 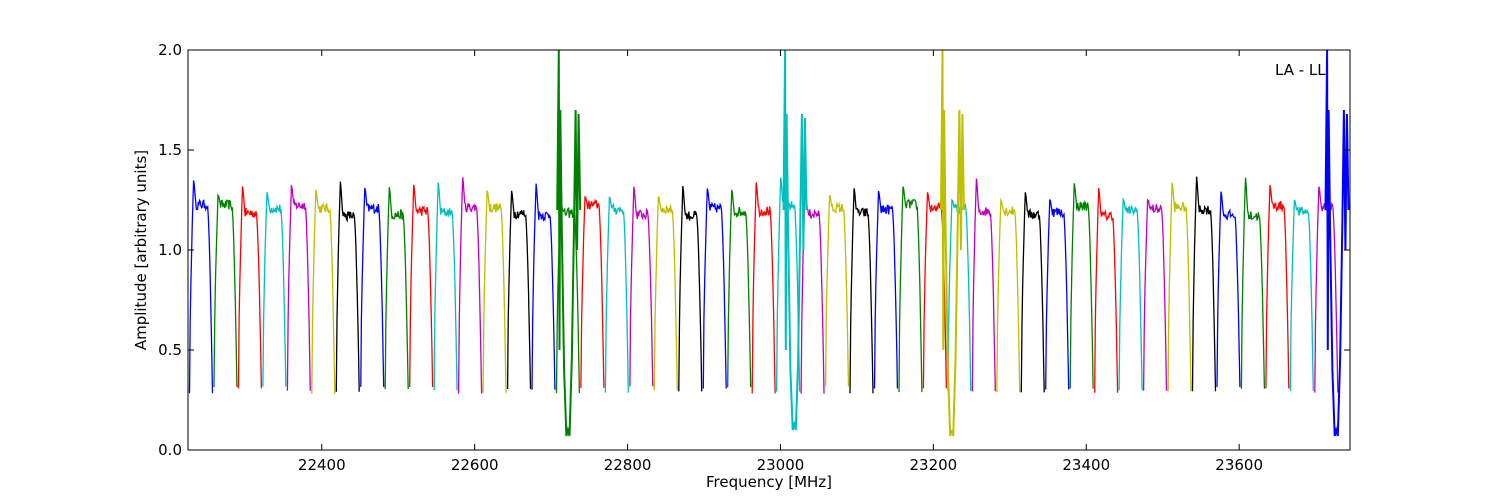 What do you see at coordinates (170, 50) in the screenshot?
I see `y-tick-label: 2.0` at bounding box center [170, 50].